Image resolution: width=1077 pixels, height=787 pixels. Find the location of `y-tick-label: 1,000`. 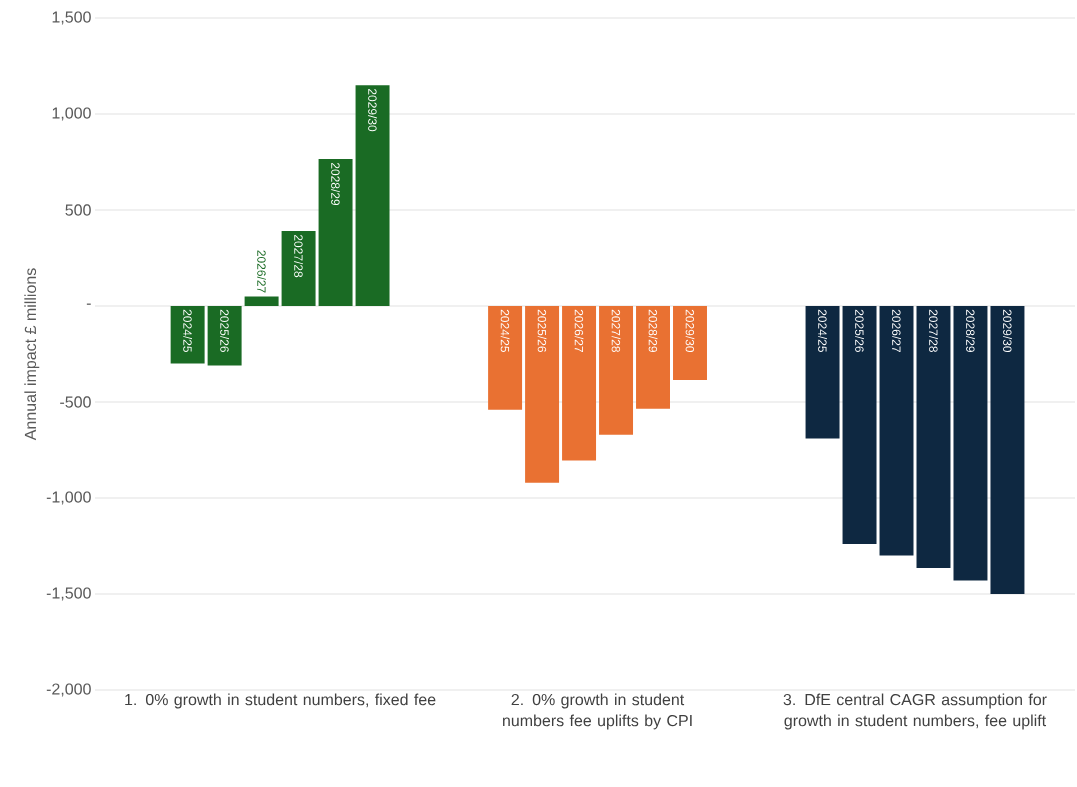

y-tick-label: 1,000 is located at coordinates (71, 114).